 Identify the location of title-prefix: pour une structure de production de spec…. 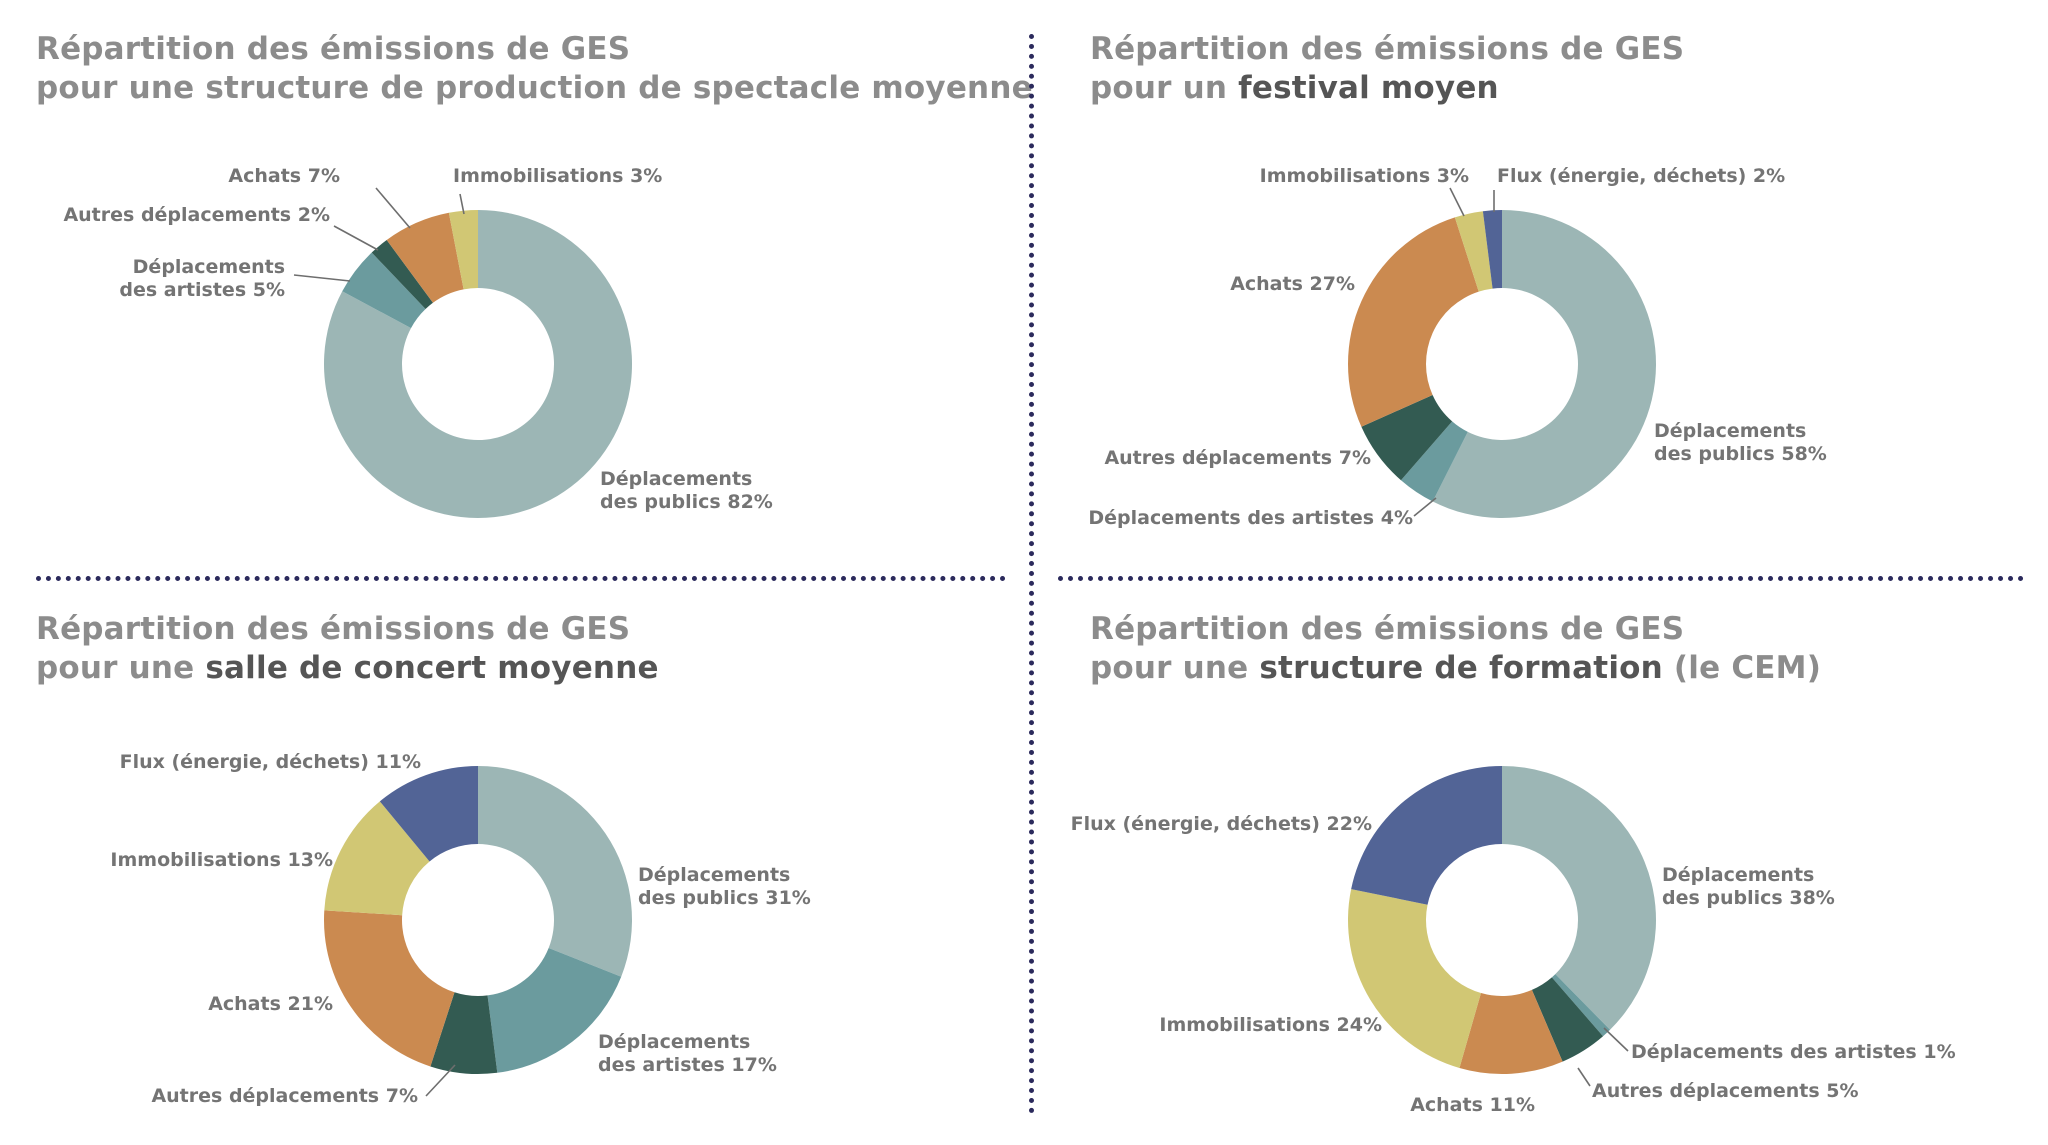
(534, 88).